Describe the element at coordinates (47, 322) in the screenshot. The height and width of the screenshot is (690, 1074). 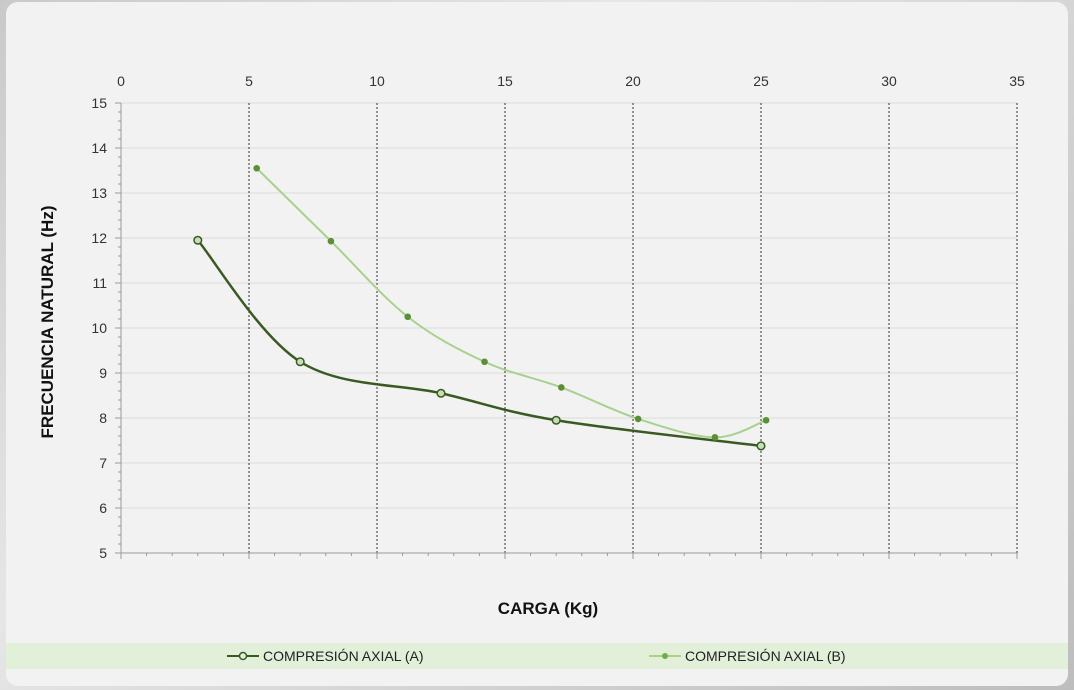
I see `y-axis-title: FRECUENCIA NATURAL (Hz)` at that location.